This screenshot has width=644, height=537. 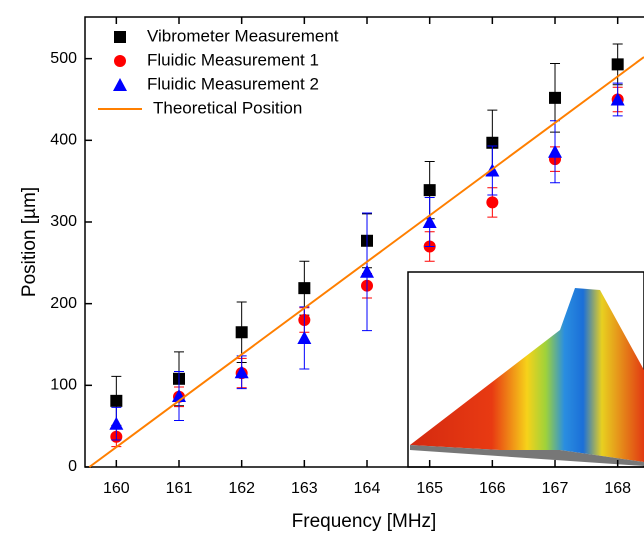 I want to click on y-tick-label: 500, so click(x=63, y=58).